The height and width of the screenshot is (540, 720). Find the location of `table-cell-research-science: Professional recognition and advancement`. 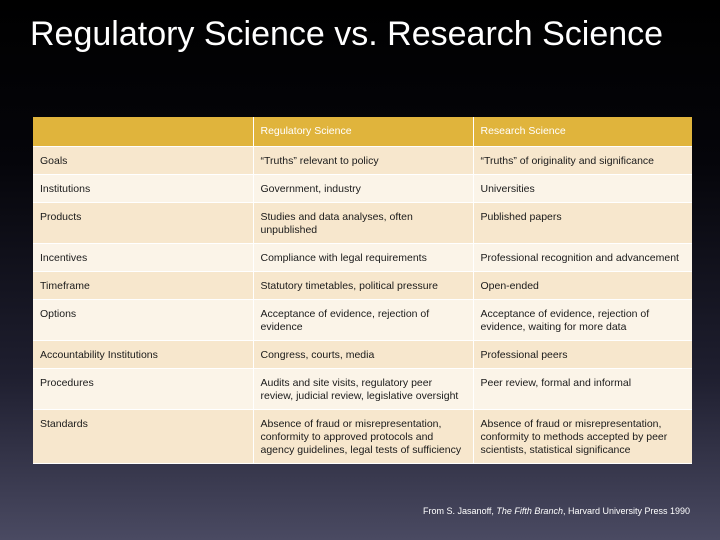

table-cell-research-science: Professional recognition and advancement is located at coordinates (582, 257).